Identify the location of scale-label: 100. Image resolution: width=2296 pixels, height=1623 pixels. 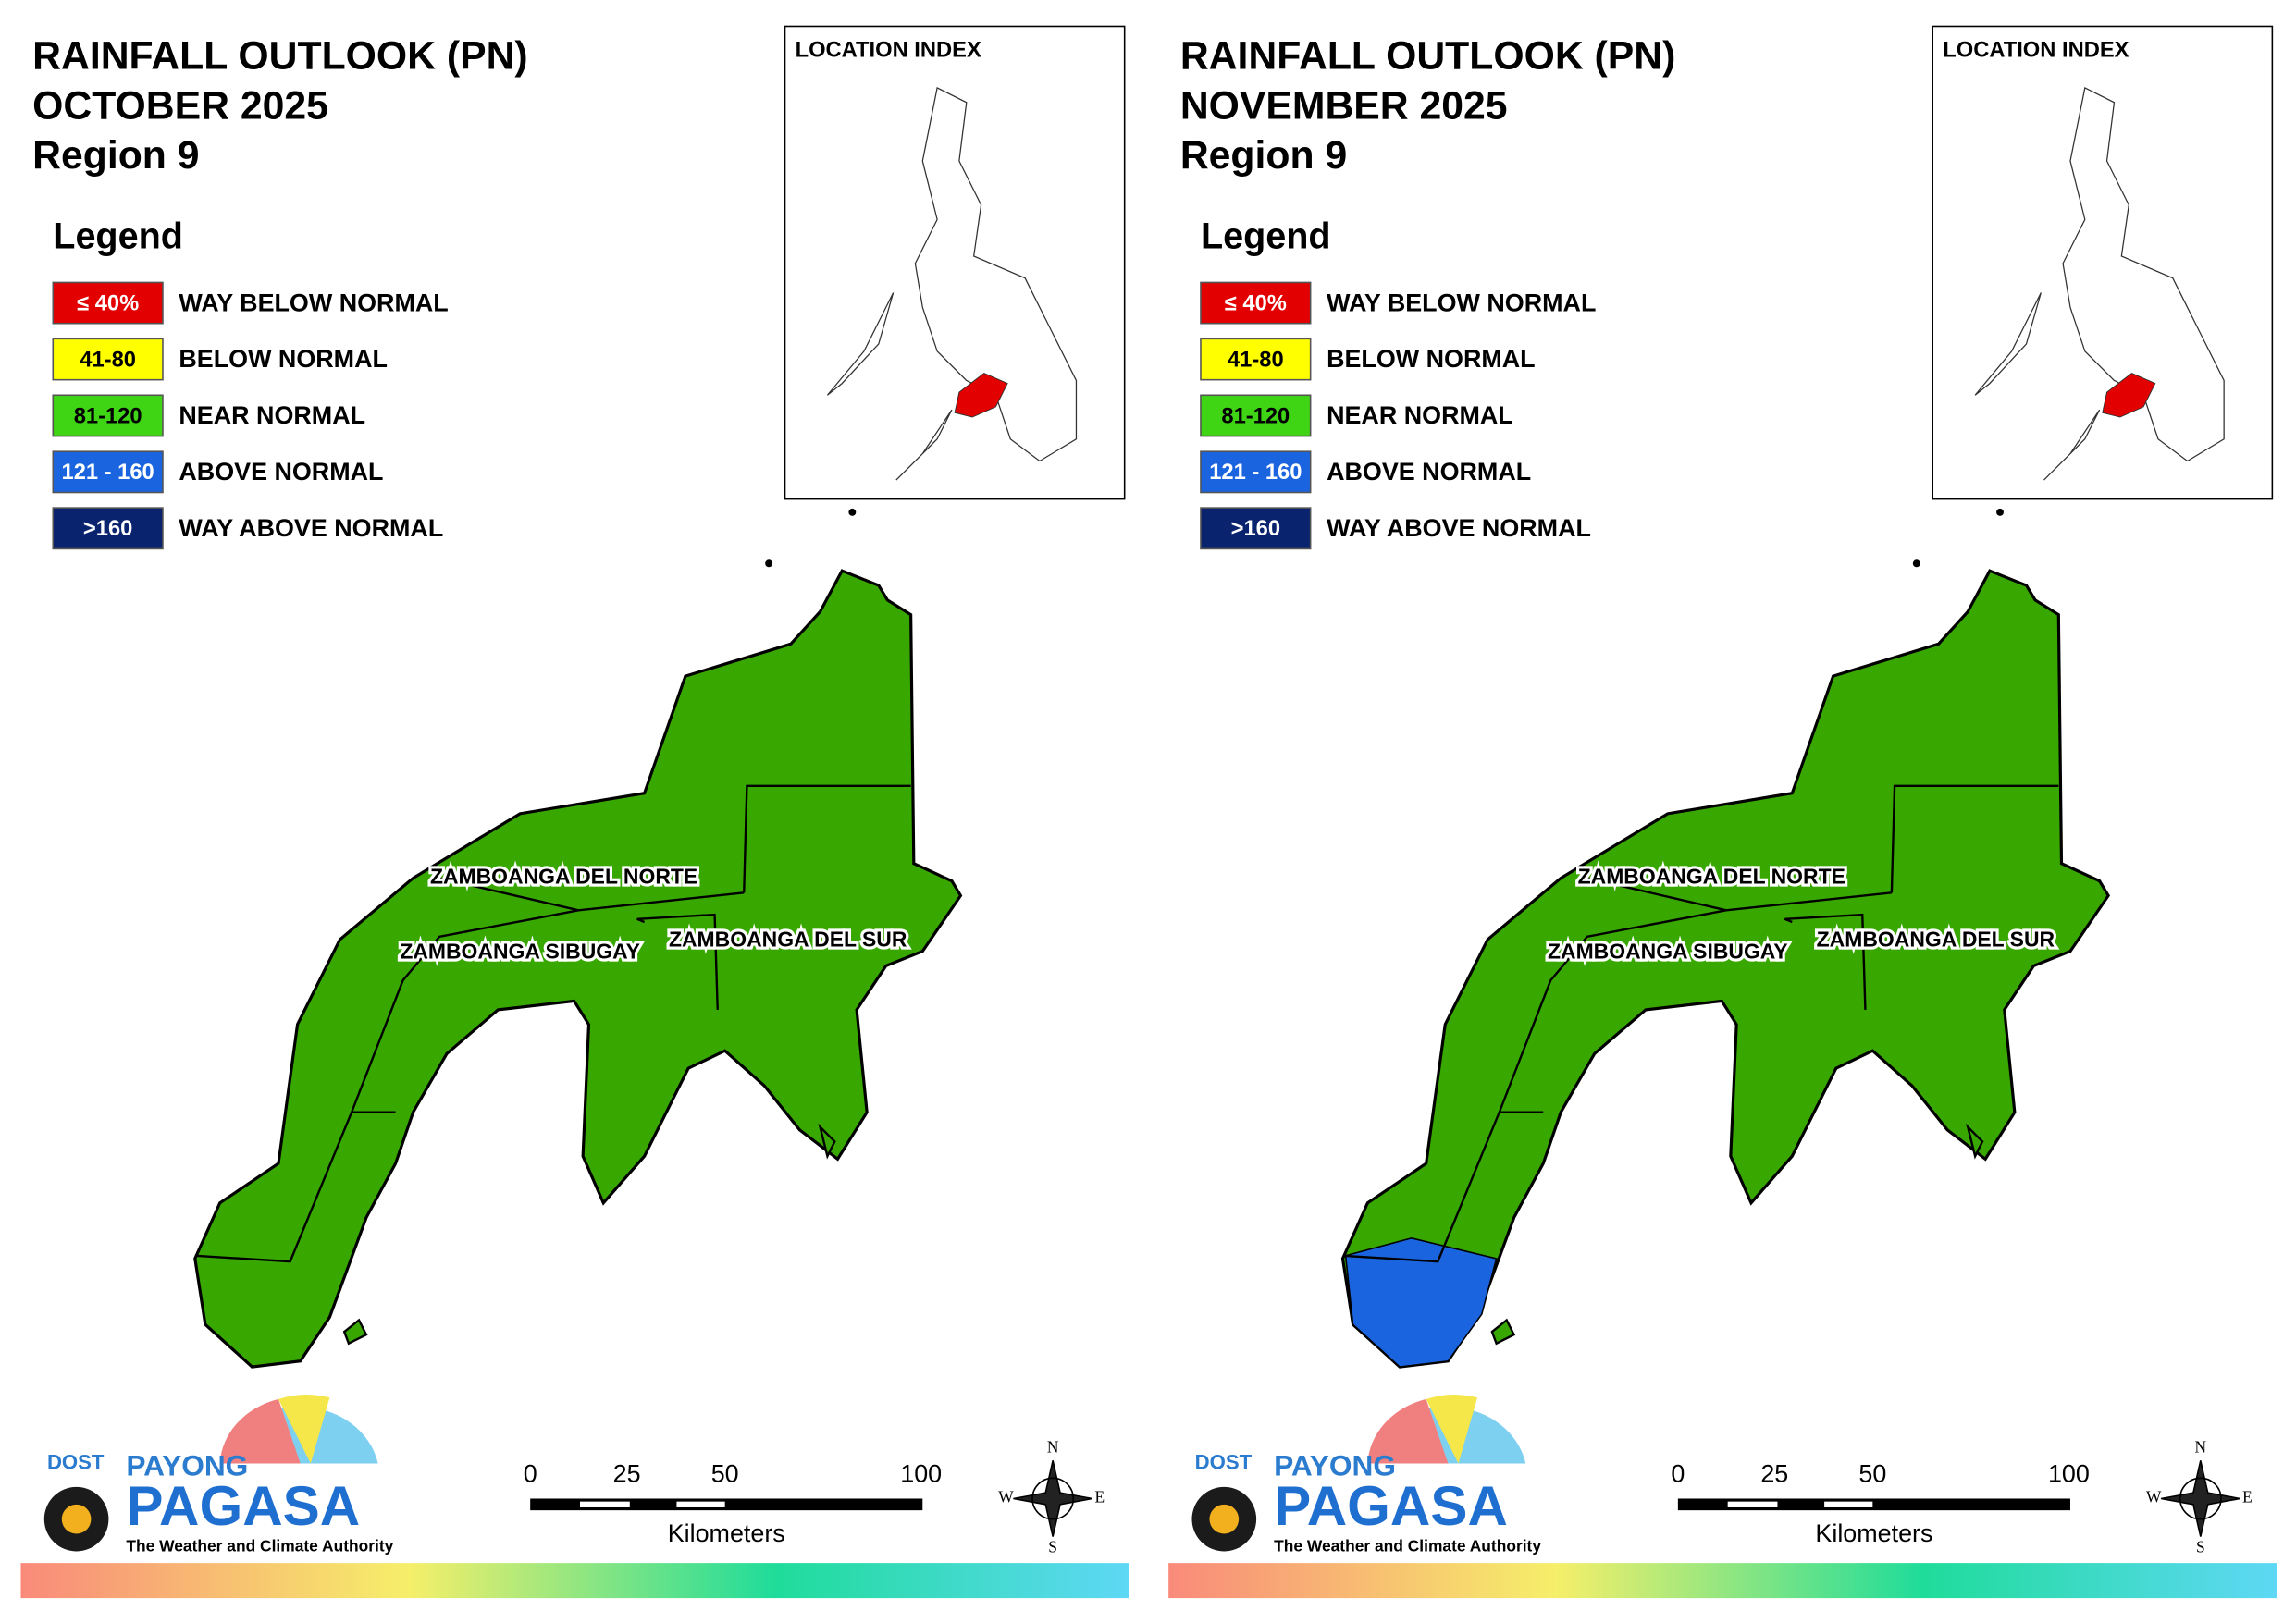
(2069, 1473).